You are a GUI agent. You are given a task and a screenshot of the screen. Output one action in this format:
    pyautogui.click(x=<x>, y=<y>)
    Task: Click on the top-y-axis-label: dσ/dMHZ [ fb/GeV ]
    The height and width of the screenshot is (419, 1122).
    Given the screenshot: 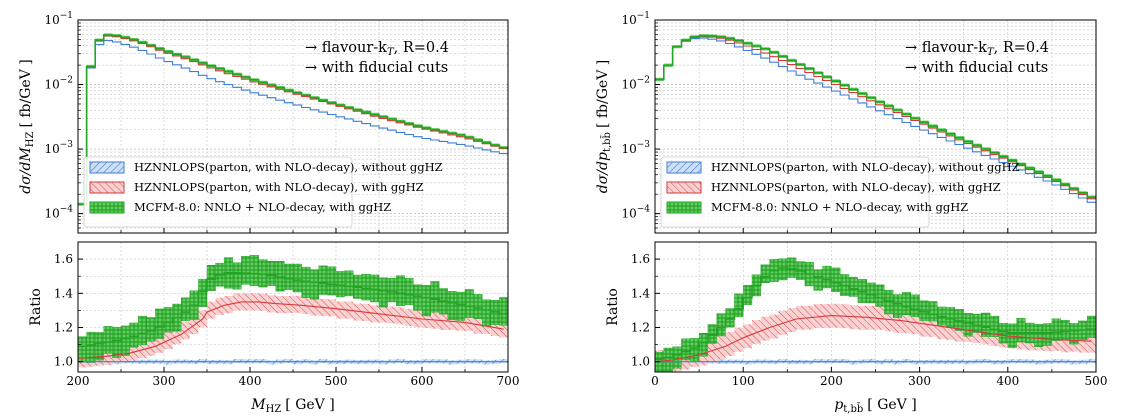 What is the action you would take?
    pyautogui.click(x=27, y=126)
    